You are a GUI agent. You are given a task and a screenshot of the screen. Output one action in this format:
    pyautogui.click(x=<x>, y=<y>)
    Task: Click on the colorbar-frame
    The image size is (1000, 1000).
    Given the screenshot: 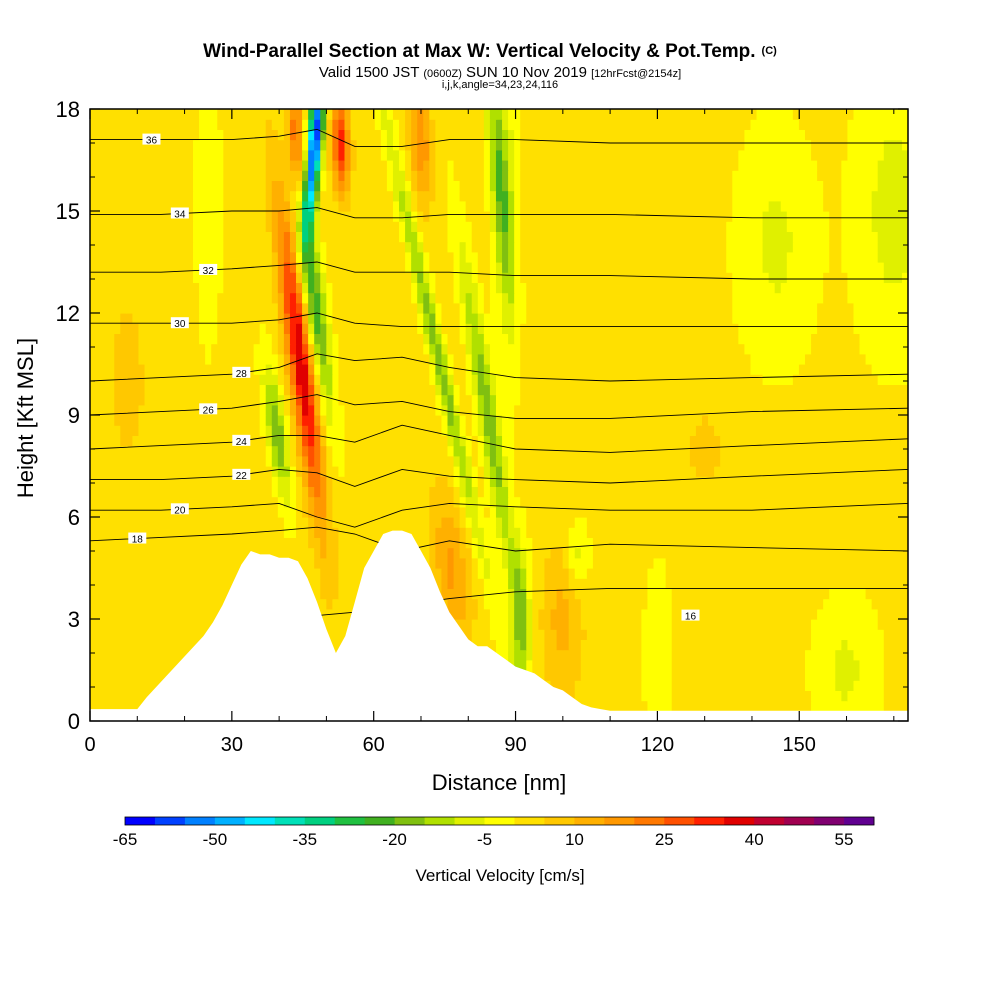 What is the action you would take?
    pyautogui.click(x=499, y=821)
    